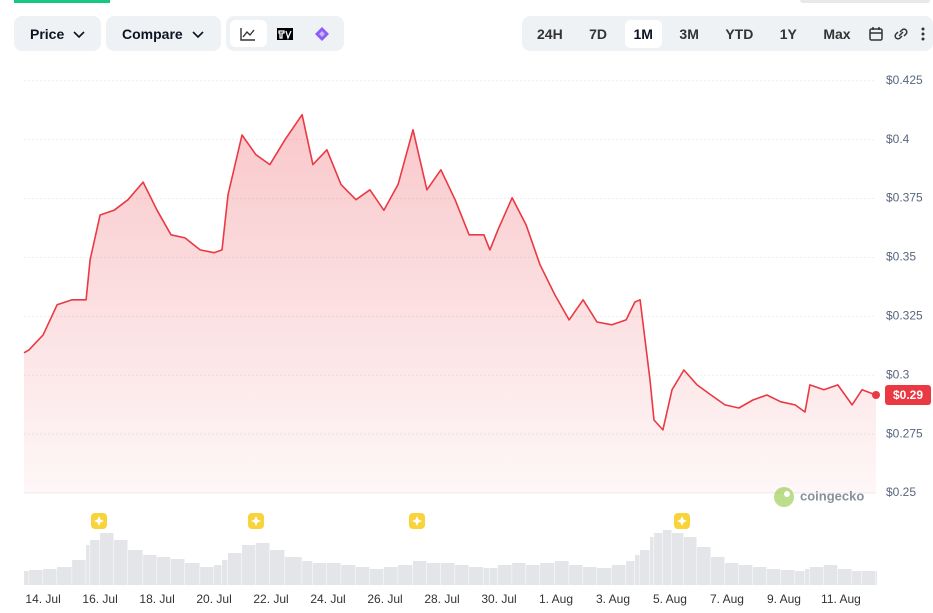 The width and height of the screenshot is (933, 613). I want to click on price-button: Price, so click(57, 33).